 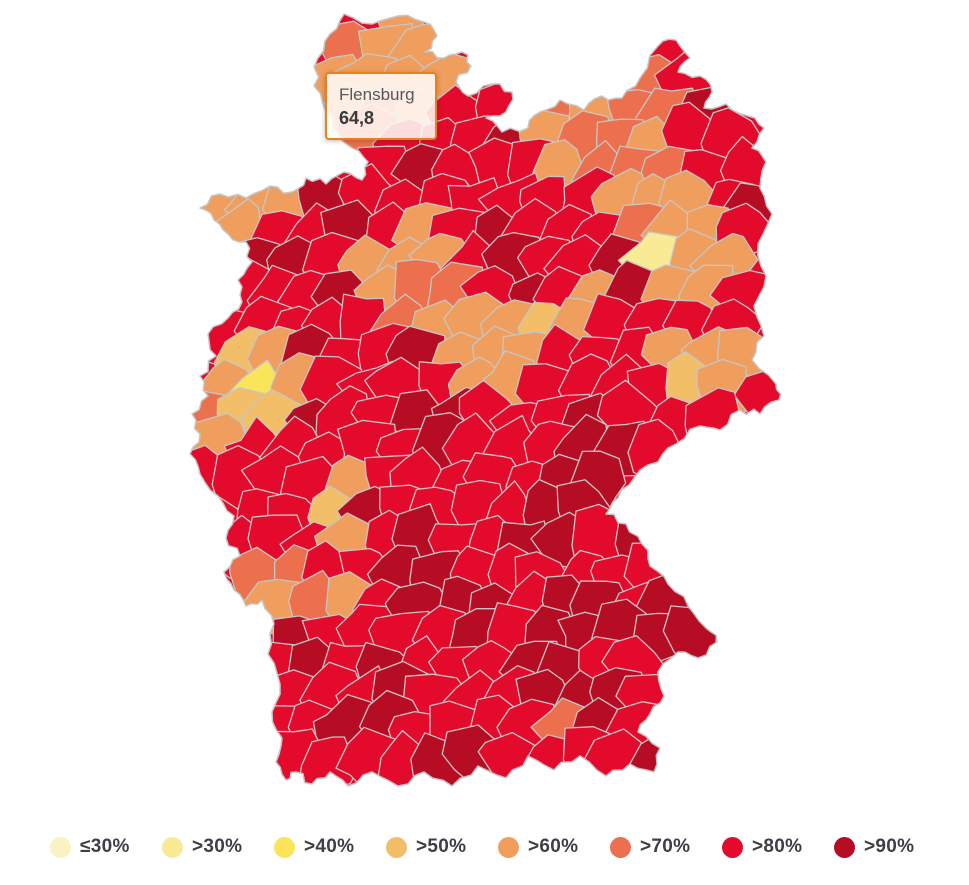 I want to click on legend-item-gt70: >70%, so click(x=666, y=847).